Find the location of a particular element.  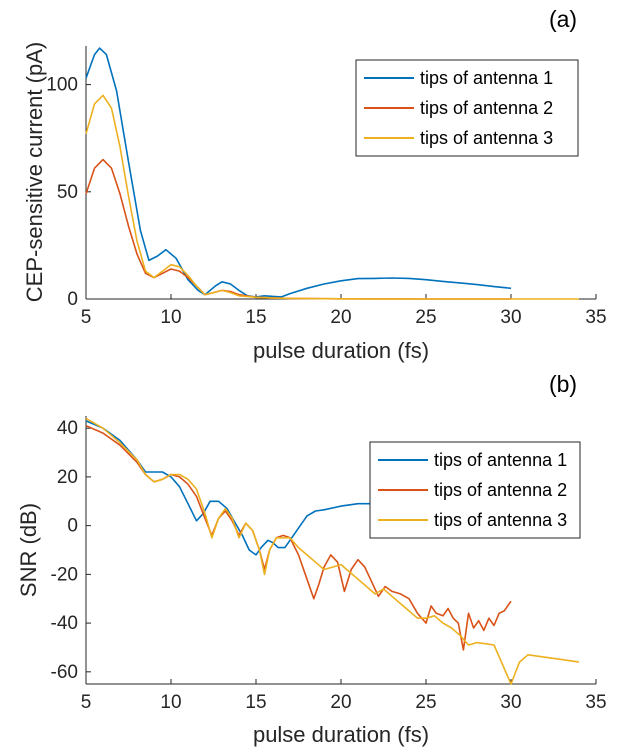

y-tick-label: -20 is located at coordinates (64, 574).